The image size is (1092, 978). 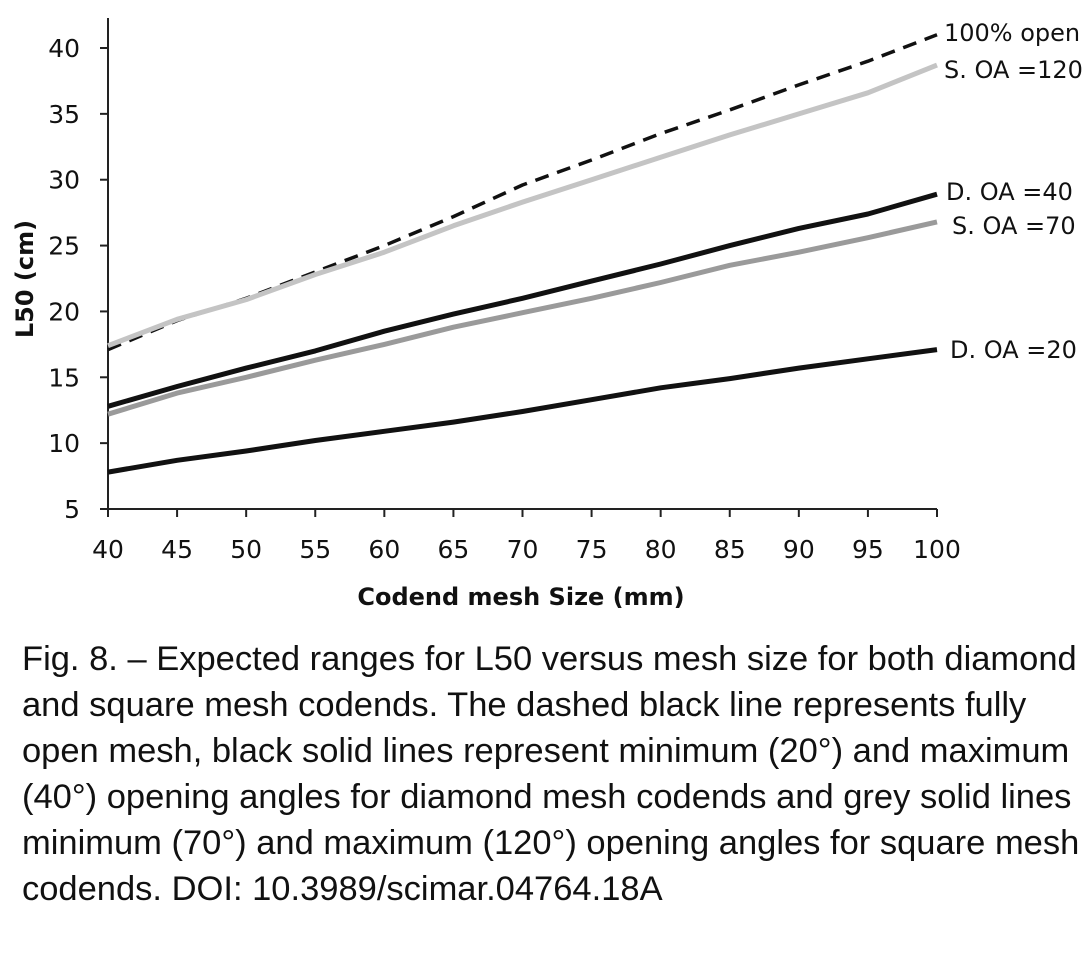 I want to click on series-label-4: D. OA =20, so click(x=1013, y=350).